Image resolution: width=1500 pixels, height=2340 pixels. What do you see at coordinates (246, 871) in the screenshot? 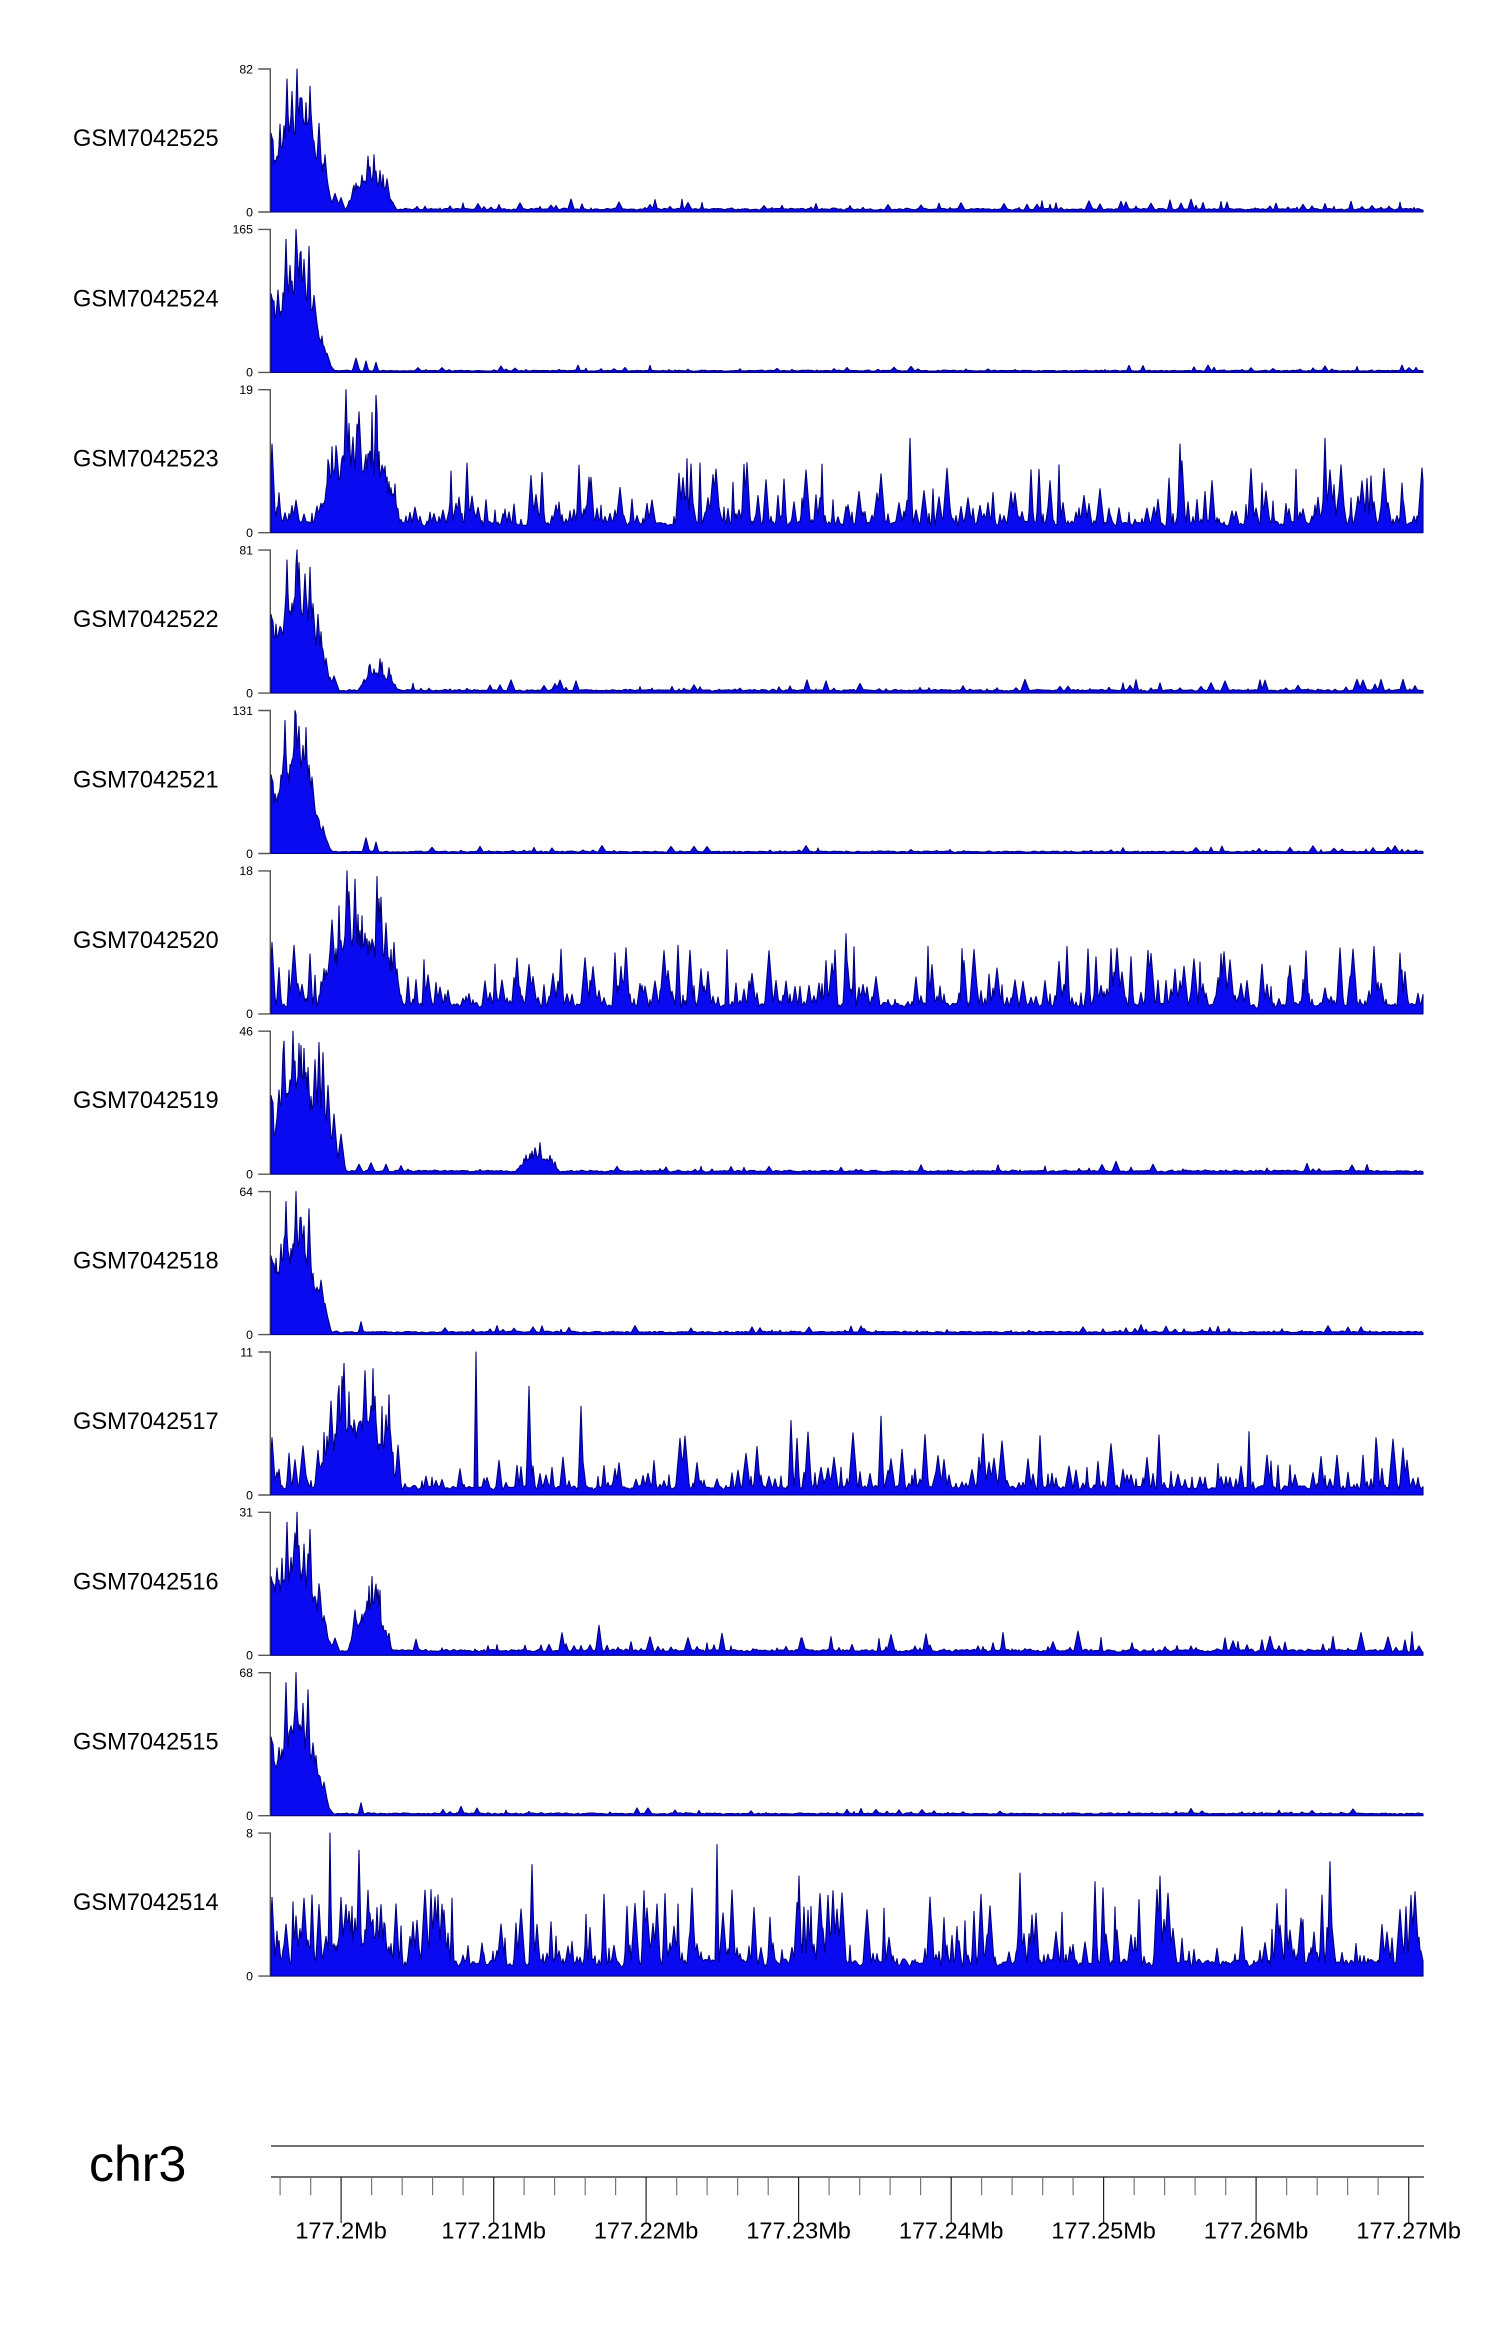
I see `svg-text: 18` at bounding box center [246, 871].